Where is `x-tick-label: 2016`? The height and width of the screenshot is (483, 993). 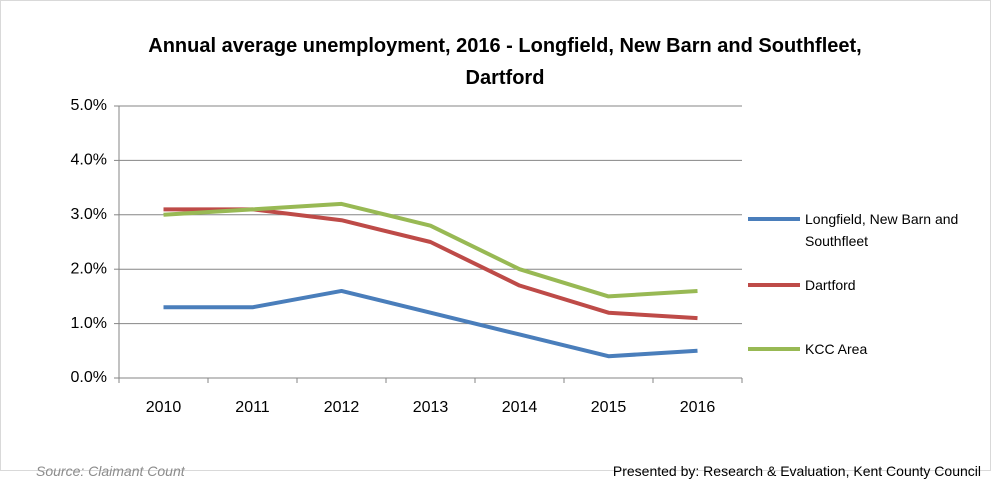 x-tick-label: 2016 is located at coordinates (698, 407).